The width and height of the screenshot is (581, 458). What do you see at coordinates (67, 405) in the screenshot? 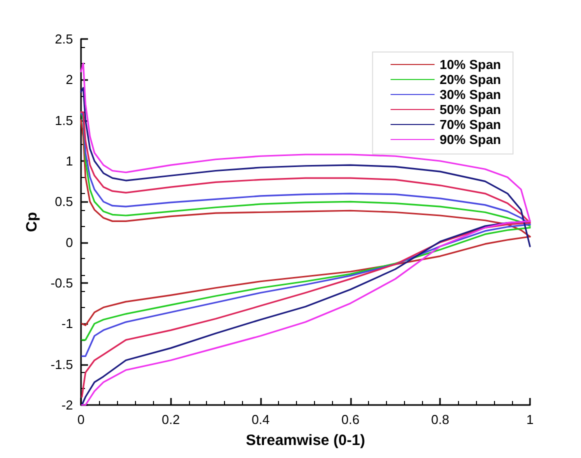
I see `y-tick-label: -2` at bounding box center [67, 405].